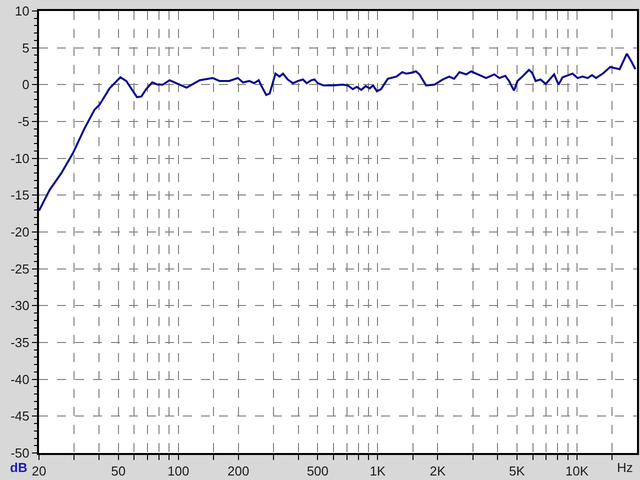  What do you see at coordinates (20, 379) in the screenshot?
I see `y-tick-label: -40` at bounding box center [20, 379].